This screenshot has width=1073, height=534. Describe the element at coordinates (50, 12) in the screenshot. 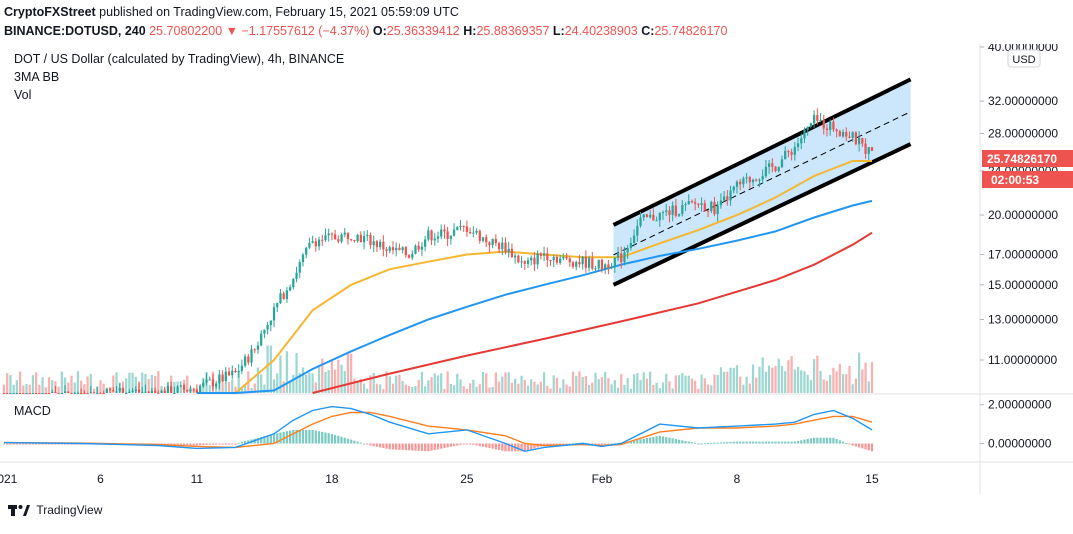

I see `publisher-name: CryptoFXStreet` at that location.